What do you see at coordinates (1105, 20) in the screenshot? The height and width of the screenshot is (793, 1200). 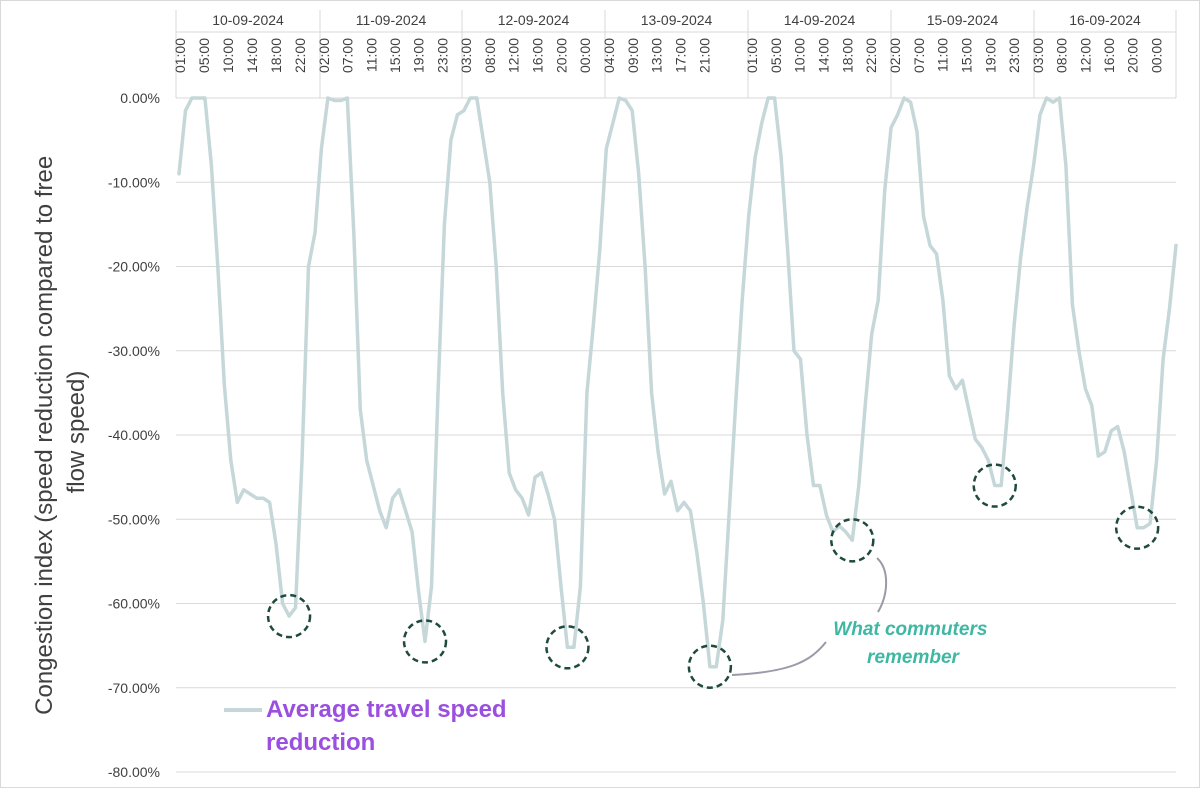 I see `date-label: 16-09-2024` at bounding box center [1105, 20].